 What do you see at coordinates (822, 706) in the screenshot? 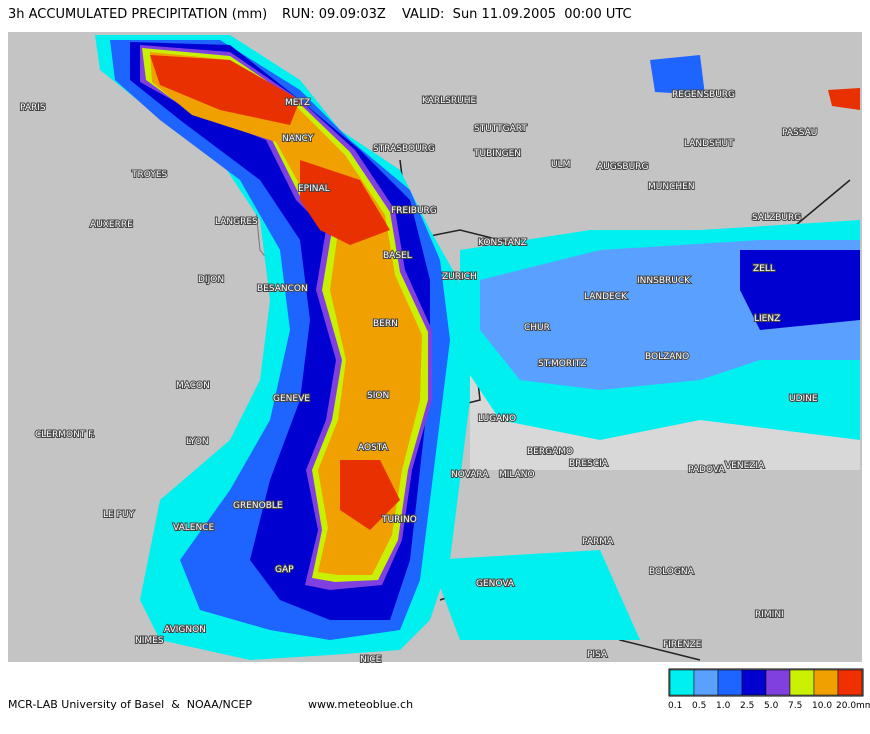
I see `legend-label: 10.0` at bounding box center [822, 706].